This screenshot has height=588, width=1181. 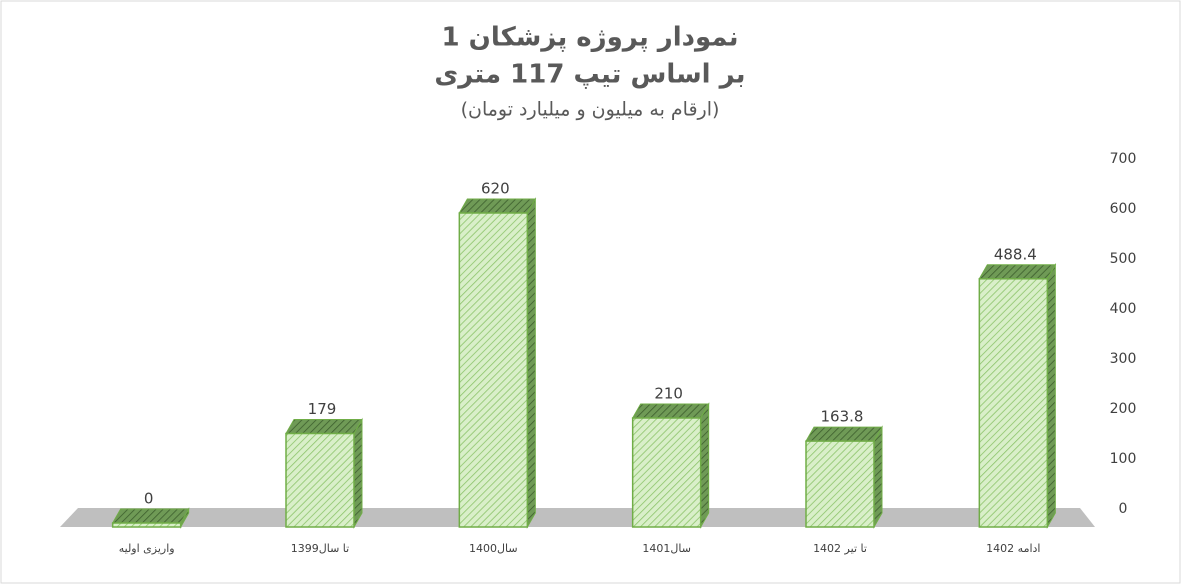 What do you see at coordinates (590, 110) in the screenshot?
I see `chart-note: (ارقام به میلیون و میلیارد تومان)` at bounding box center [590, 110].